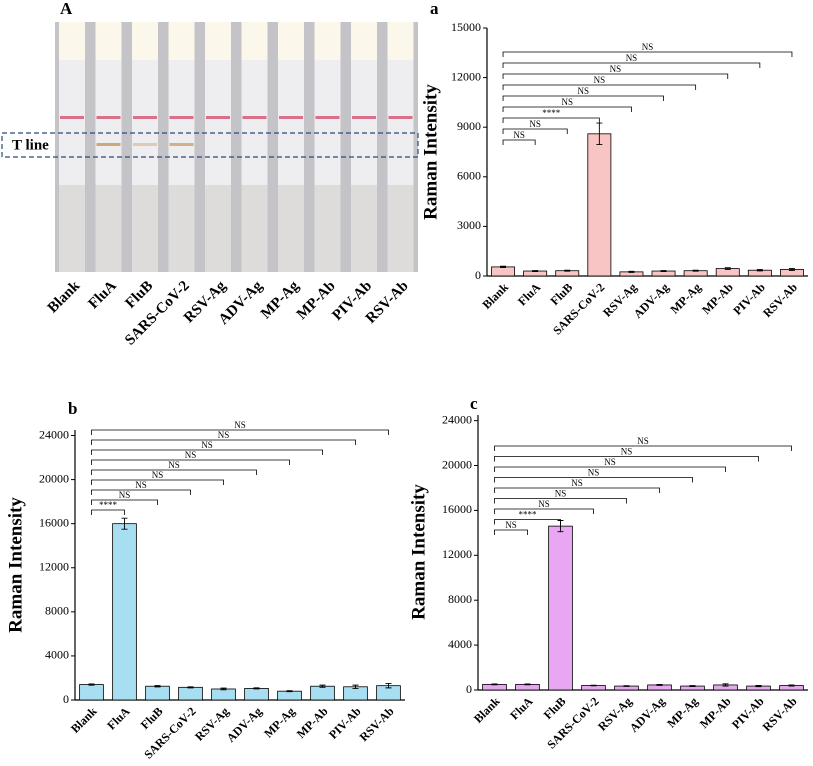 Image resolution: width=813 pixels, height=766 pixels. Describe the element at coordinates (54, 522) in the screenshot. I see `y-tick-label: 16000` at that location.